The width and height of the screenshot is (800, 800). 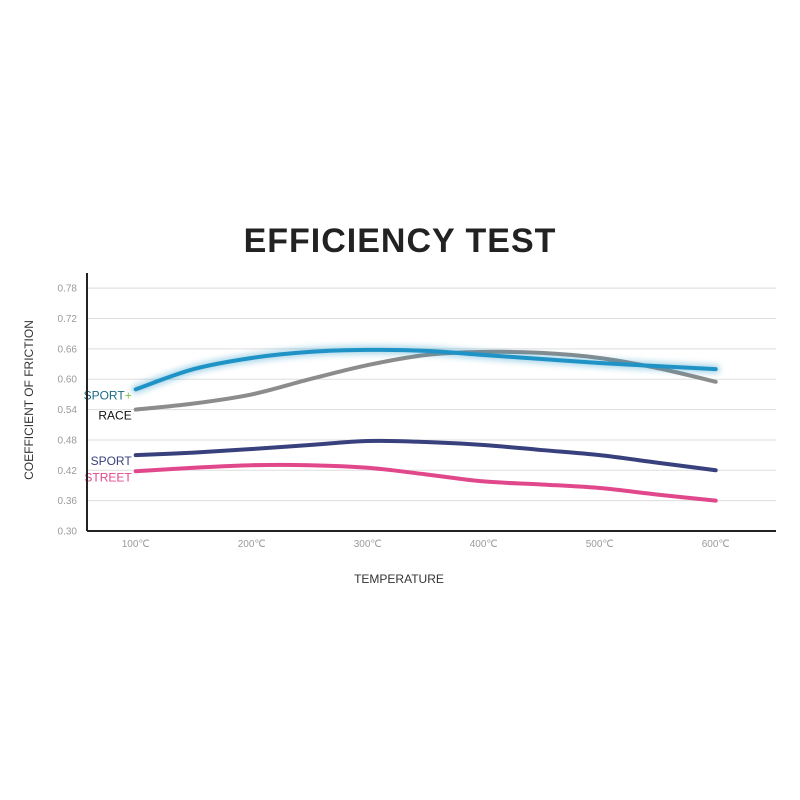 I want to click on series-line-street, so click(x=425, y=482).